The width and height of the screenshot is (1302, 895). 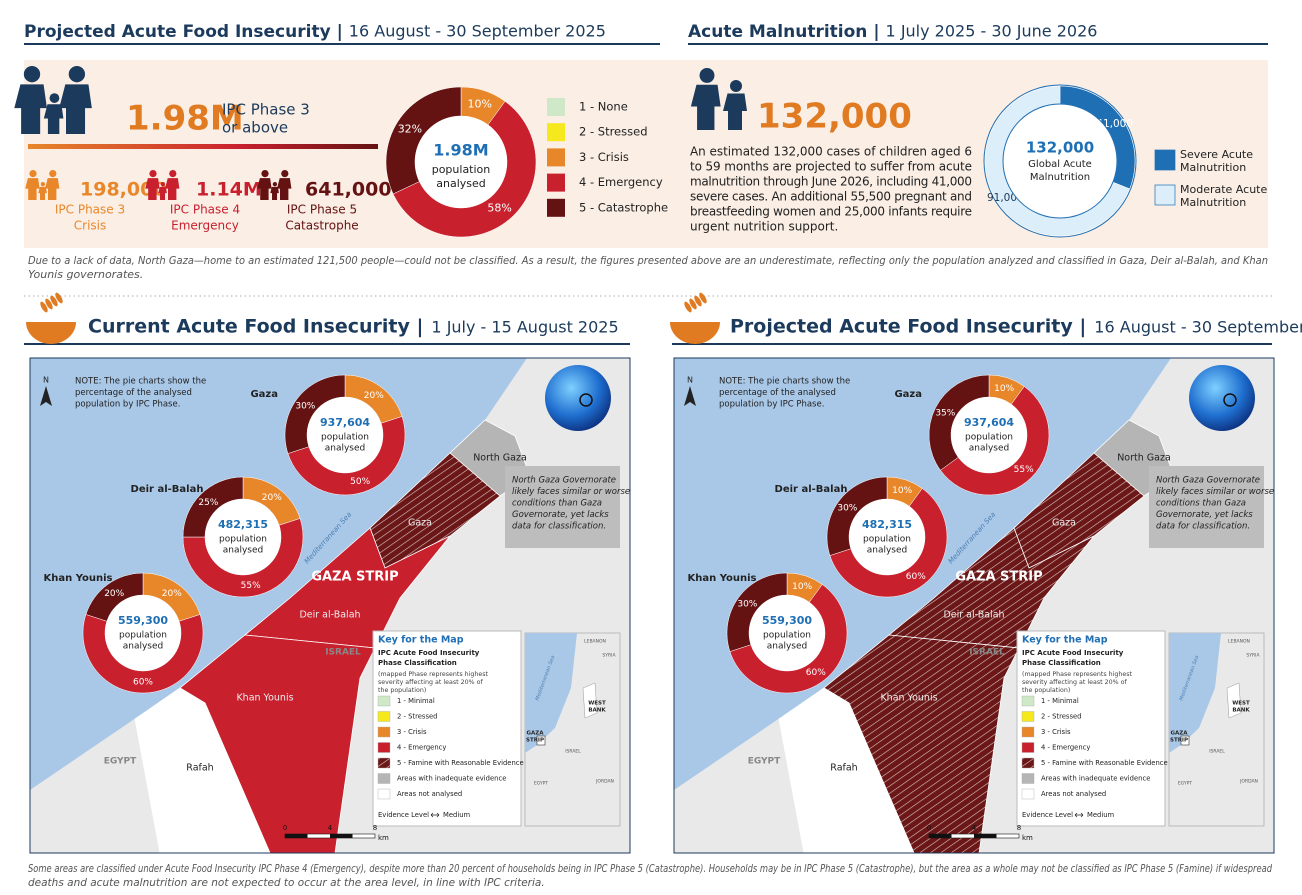 What do you see at coordinates (992, 31) in the screenshot?
I see `section-period: 1 July 2025 - 30 June 2026` at bounding box center [992, 31].